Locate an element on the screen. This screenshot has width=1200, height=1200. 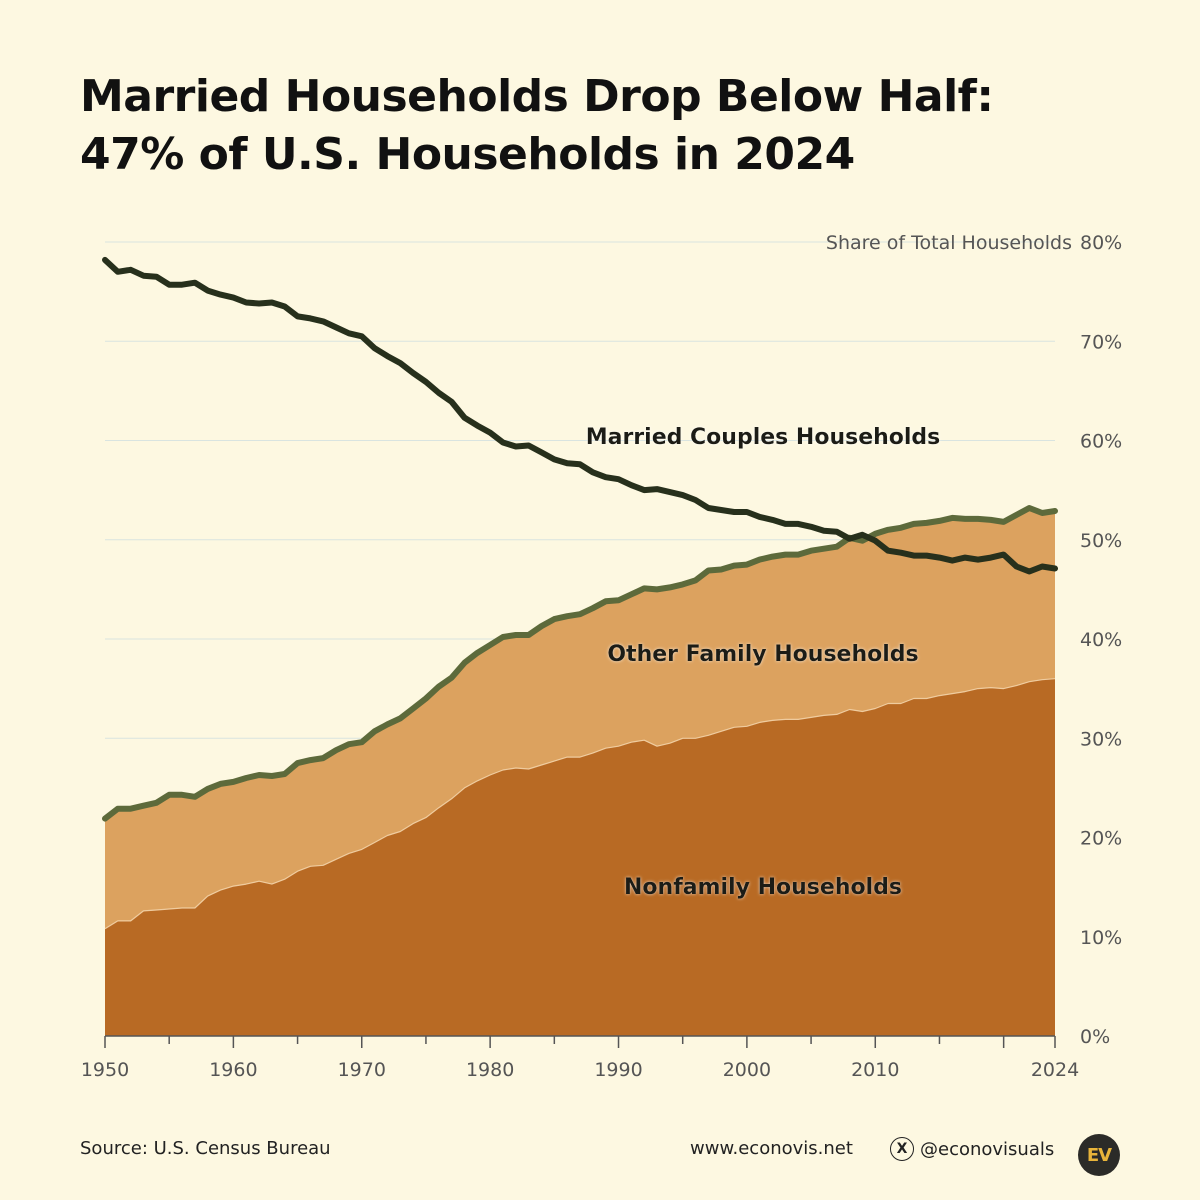
brand-logo: EV is located at coordinates (1099, 1155).